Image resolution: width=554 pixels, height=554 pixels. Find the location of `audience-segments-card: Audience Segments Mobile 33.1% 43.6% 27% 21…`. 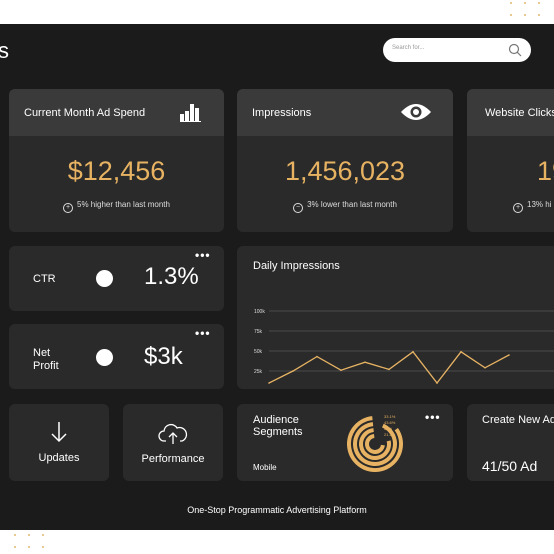

audience-segments-card: Audience Segments Mobile 33.1% 43.6% 27% 21… is located at coordinates (345, 442).